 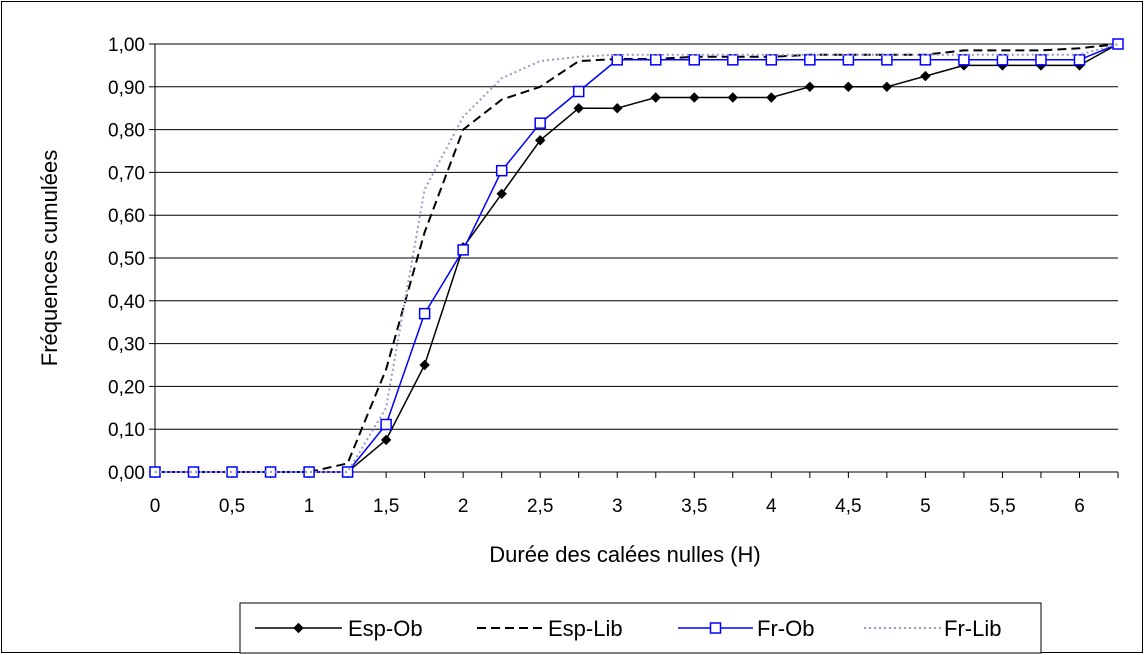 I want to click on y-tick-label: 0,20, so click(x=126, y=387).